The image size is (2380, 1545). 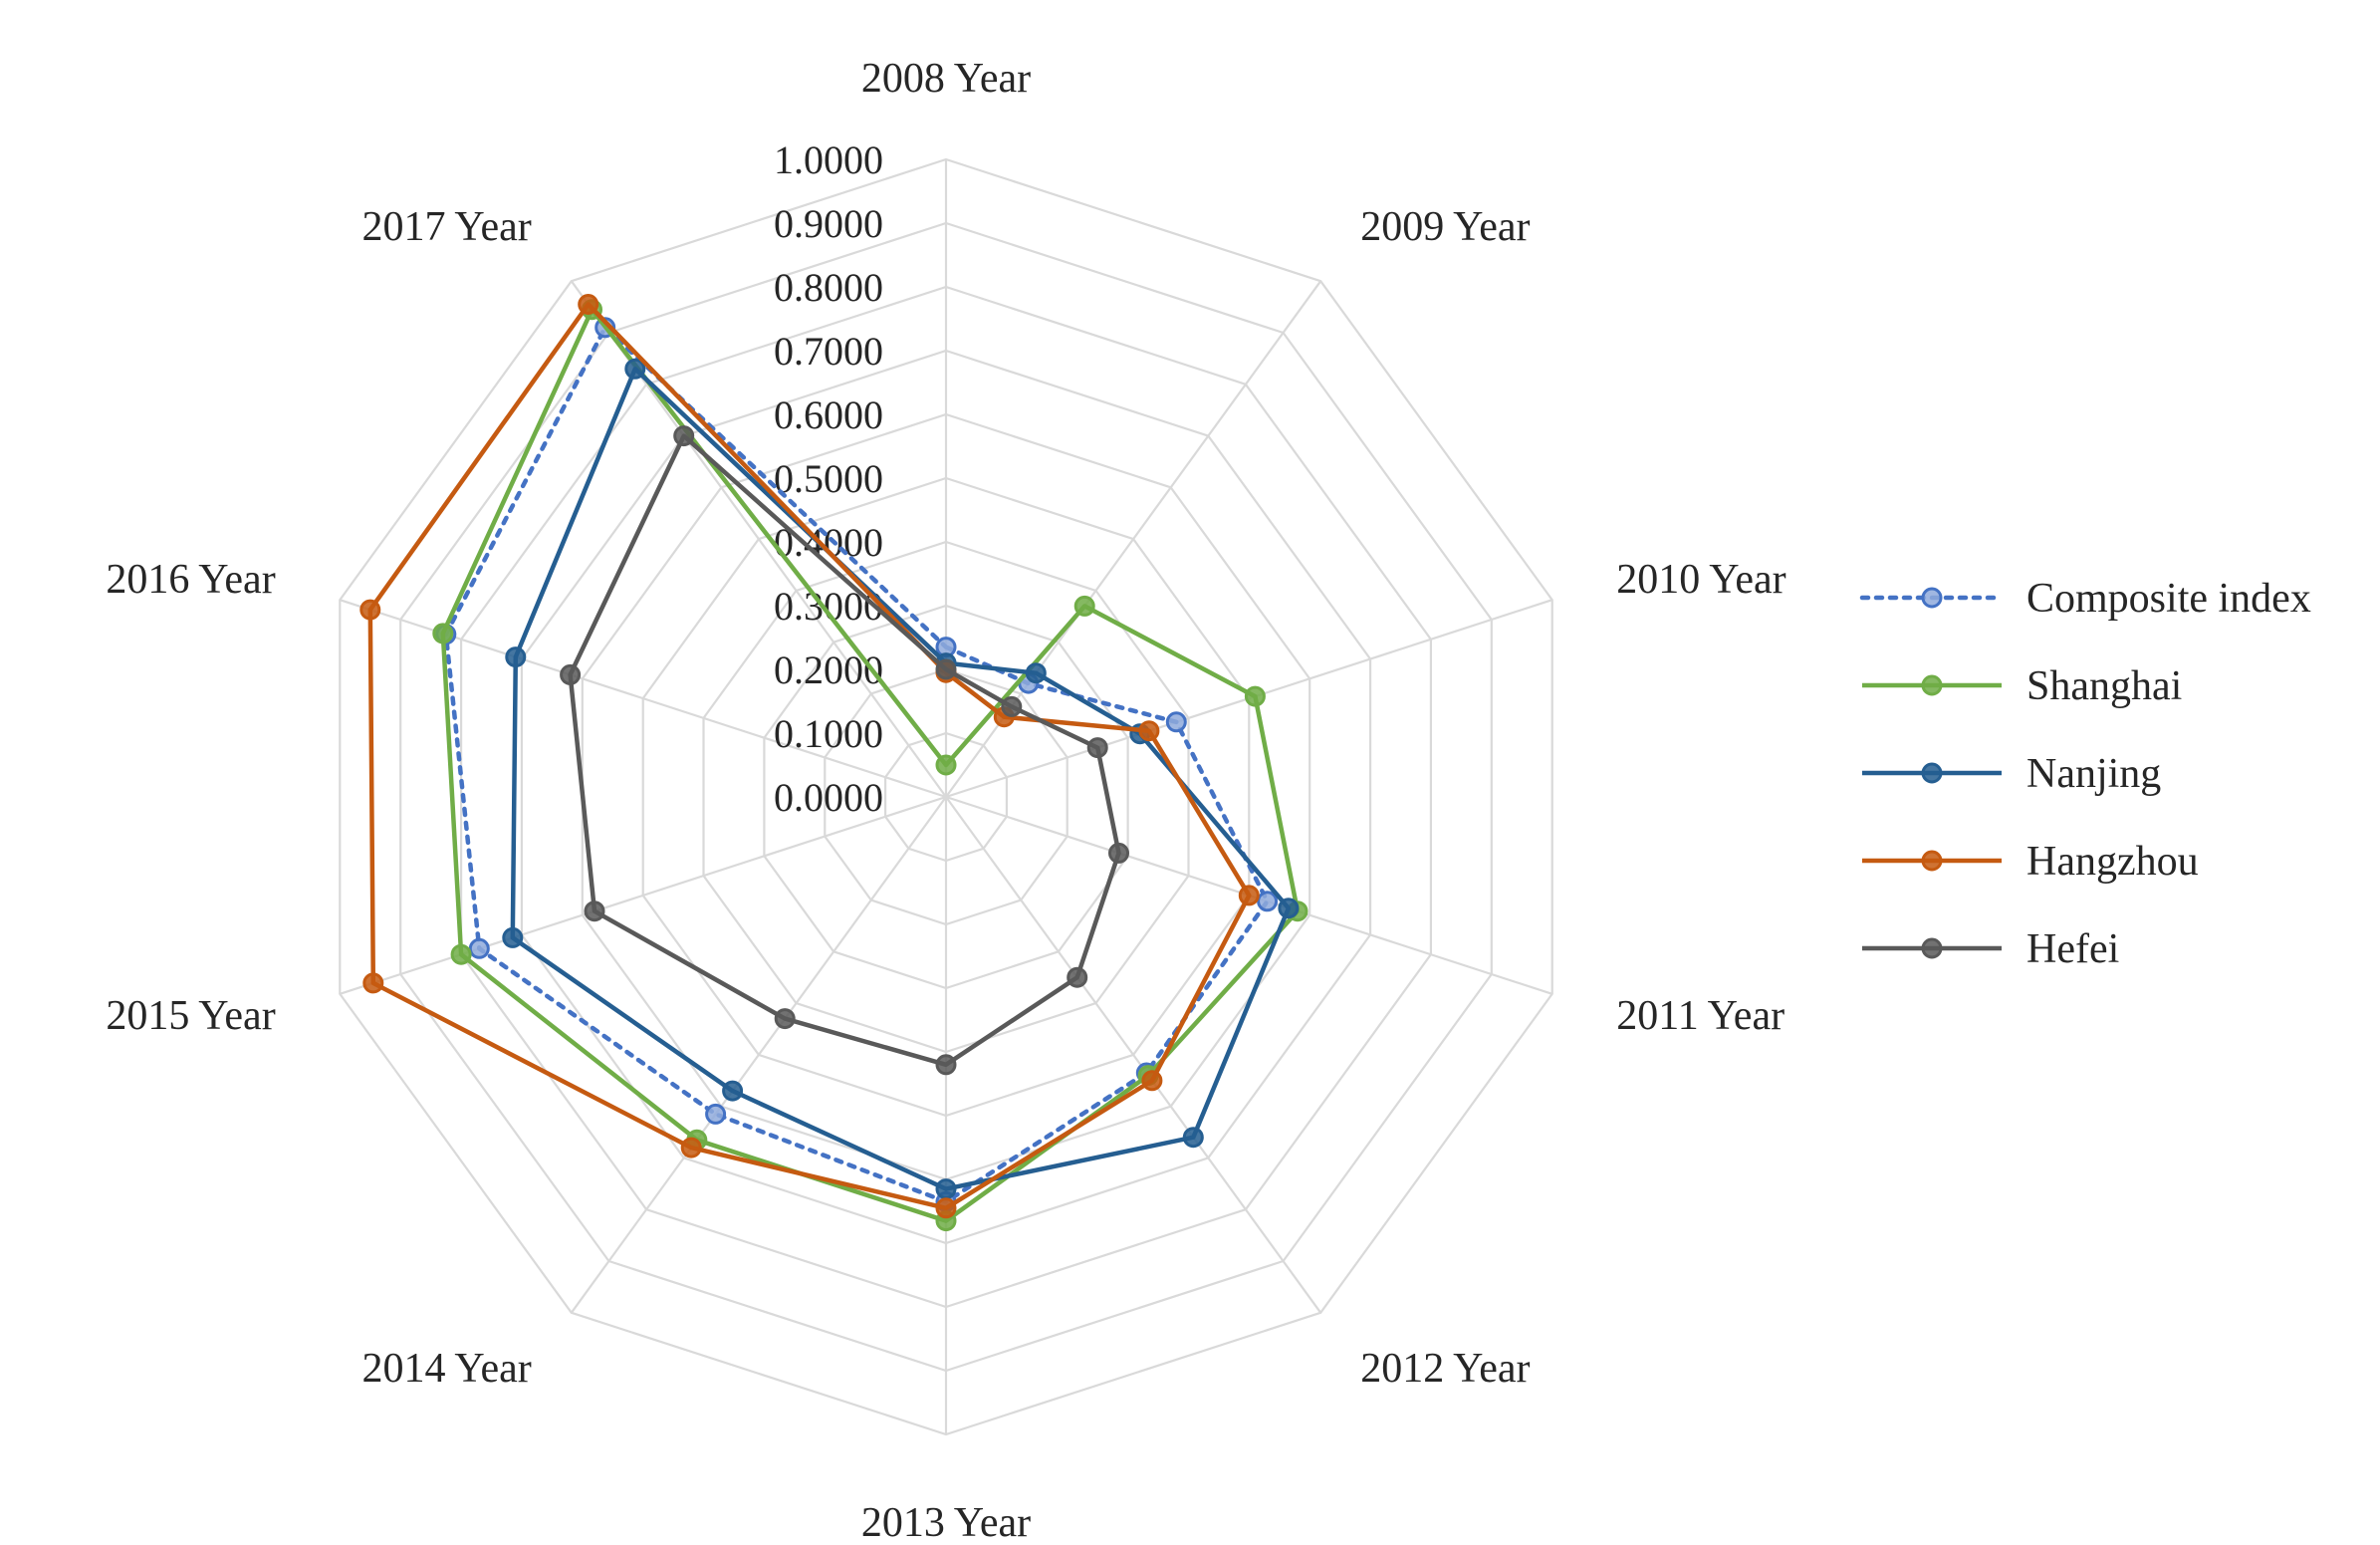 I want to click on category-label: 2012 Year, so click(x=1445, y=1369).